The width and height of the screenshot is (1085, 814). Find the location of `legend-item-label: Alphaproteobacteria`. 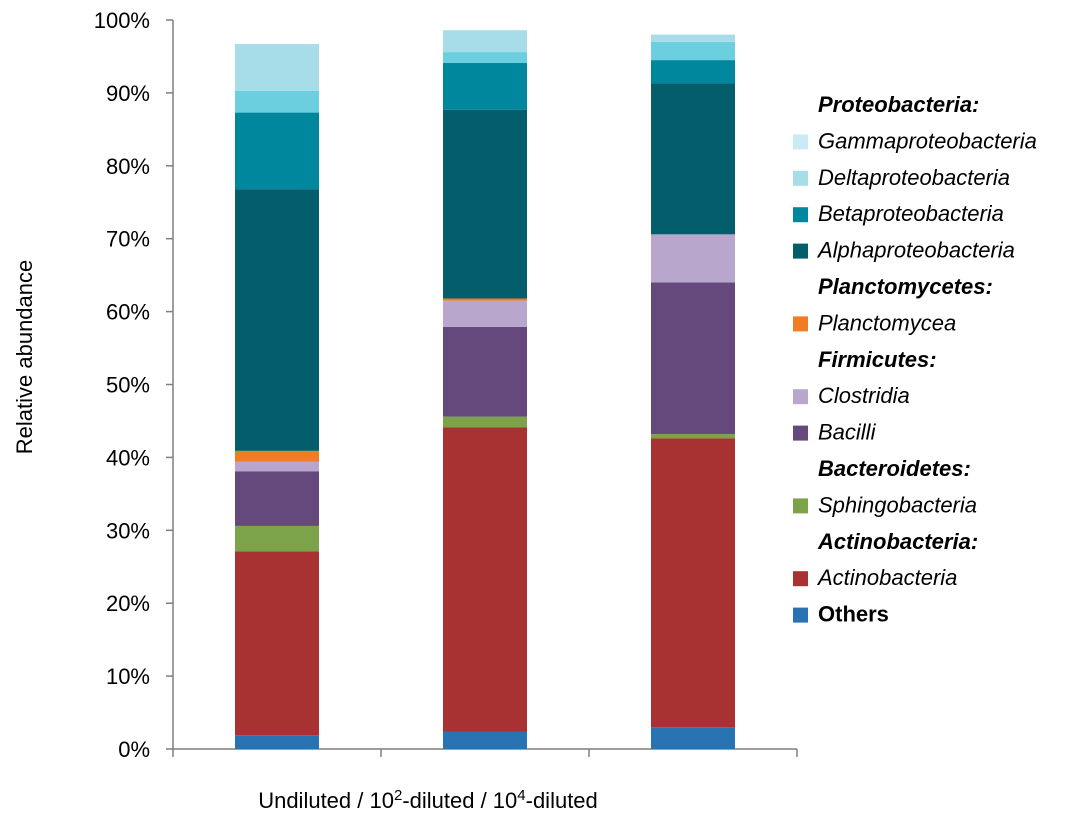

legend-item-label: Alphaproteobacteria is located at coordinates (915, 250).